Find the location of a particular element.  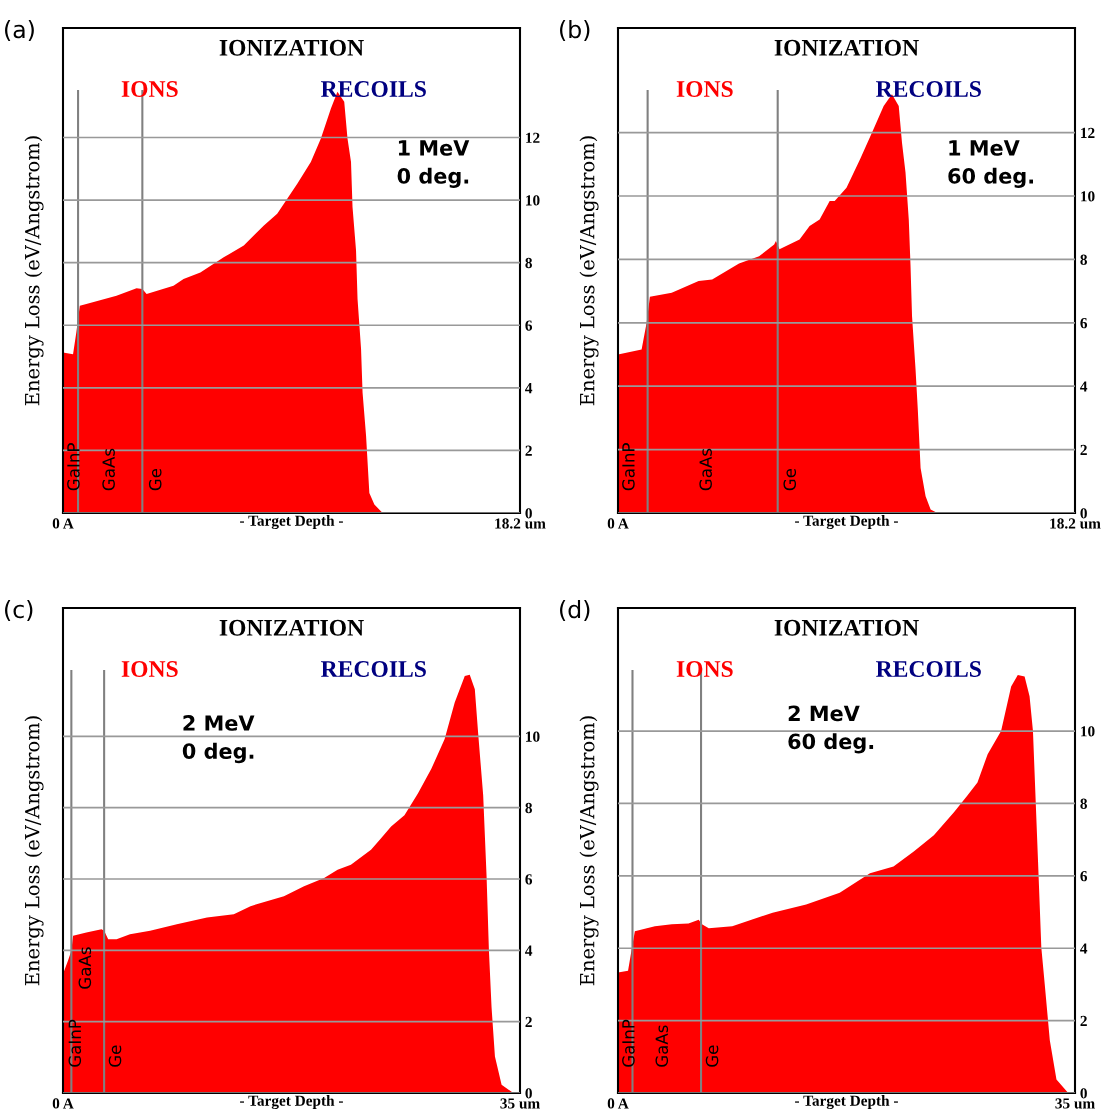

annotation: 1 MeV 0 deg. is located at coordinates (433, 164).